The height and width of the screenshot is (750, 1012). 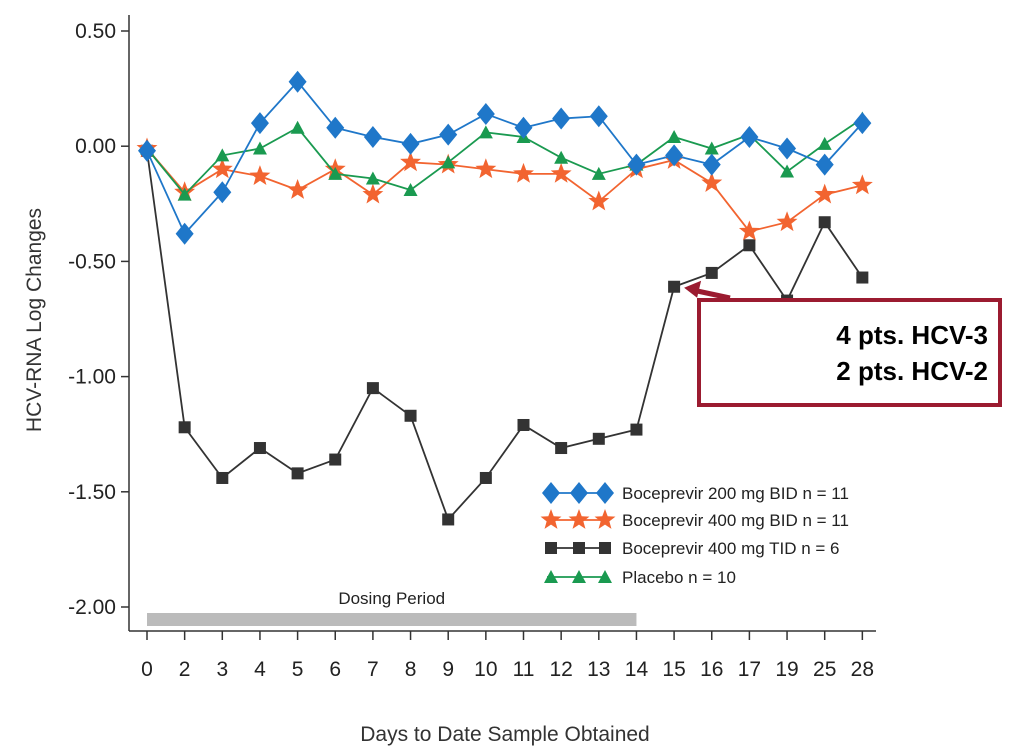 What do you see at coordinates (185, 669) in the screenshot?
I see `x-tick-label: 2` at bounding box center [185, 669].